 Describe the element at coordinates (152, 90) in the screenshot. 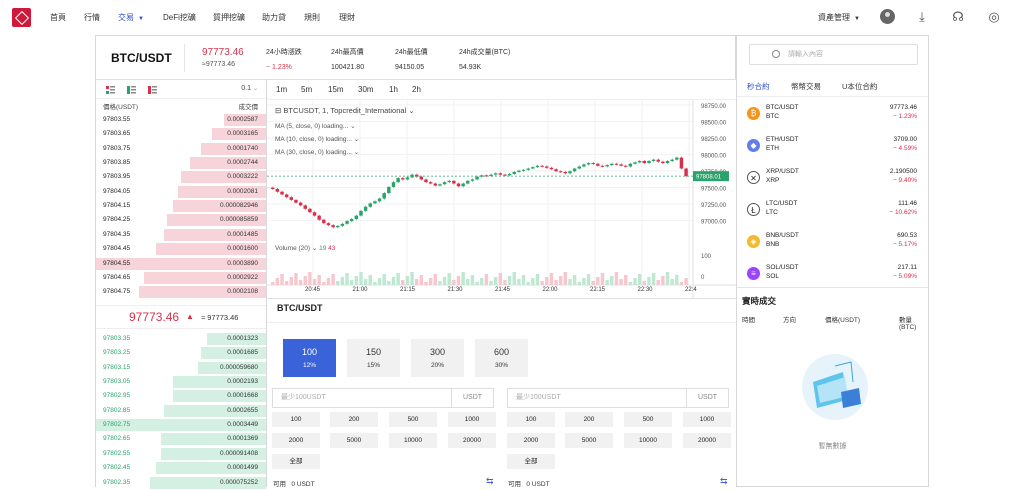

I see `orderbook-asks-icon` at that location.